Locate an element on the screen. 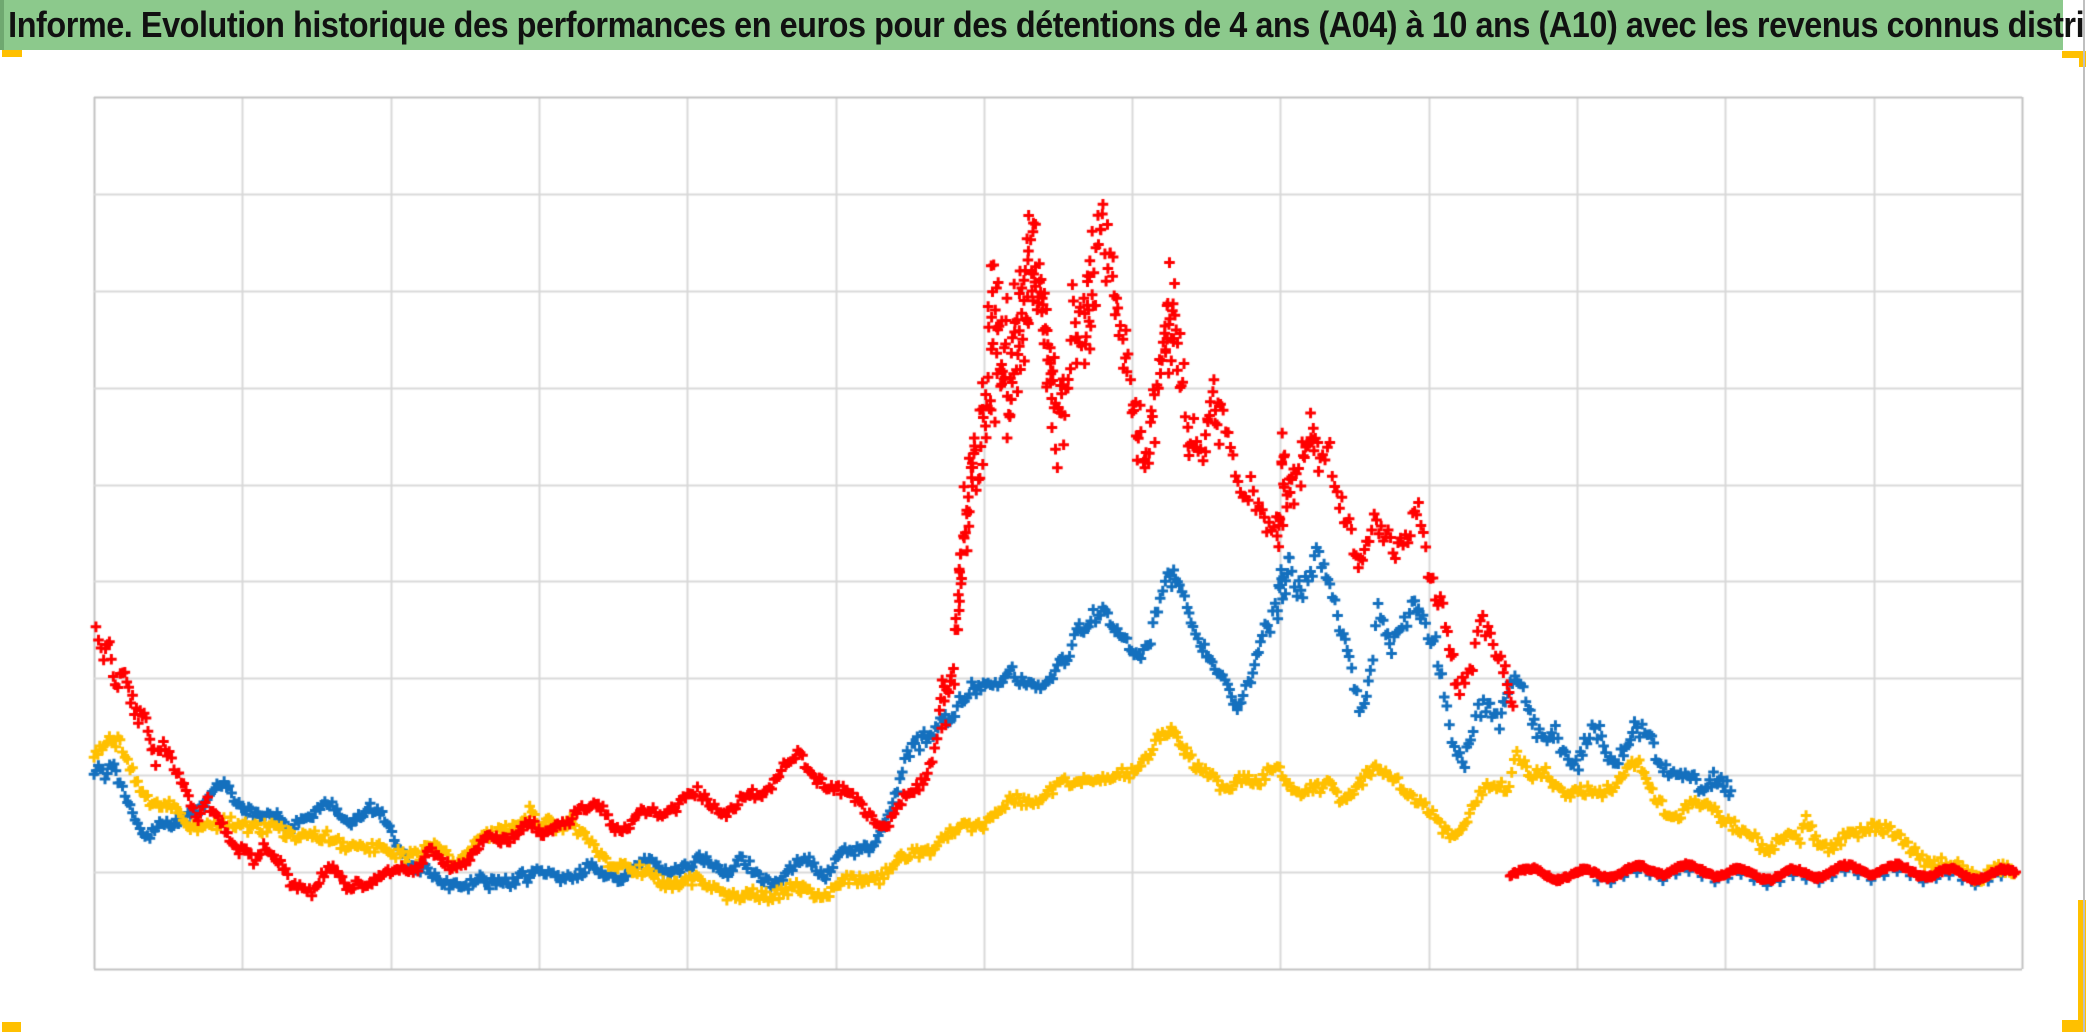  window-right-edge-divider is located at coordinates (2084, 516).